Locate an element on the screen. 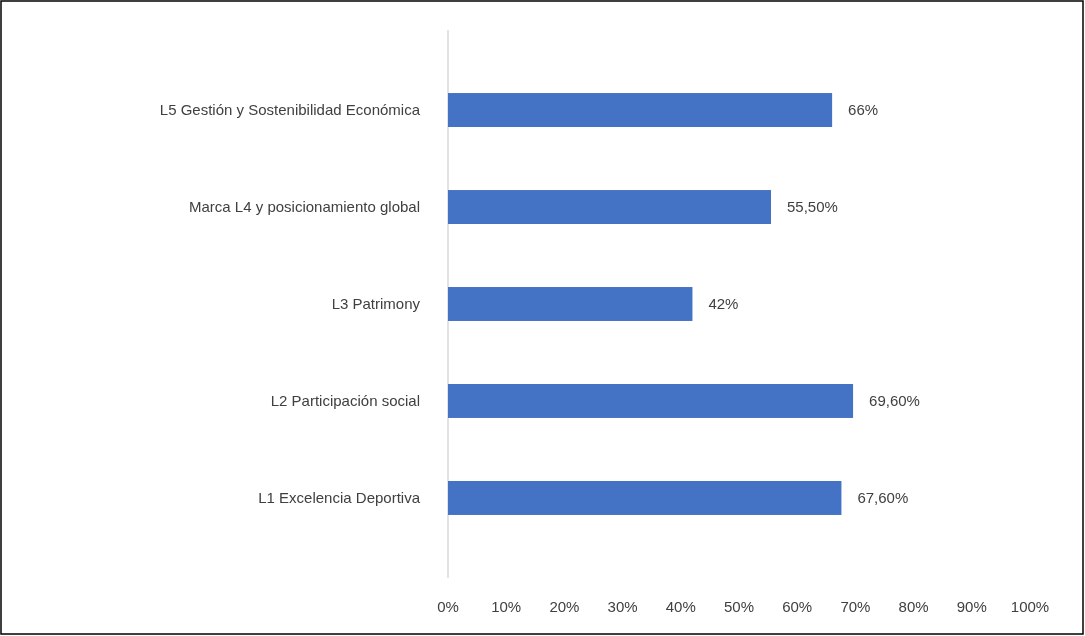 The width and height of the screenshot is (1085, 636). data-label: 69,60% is located at coordinates (894, 401).